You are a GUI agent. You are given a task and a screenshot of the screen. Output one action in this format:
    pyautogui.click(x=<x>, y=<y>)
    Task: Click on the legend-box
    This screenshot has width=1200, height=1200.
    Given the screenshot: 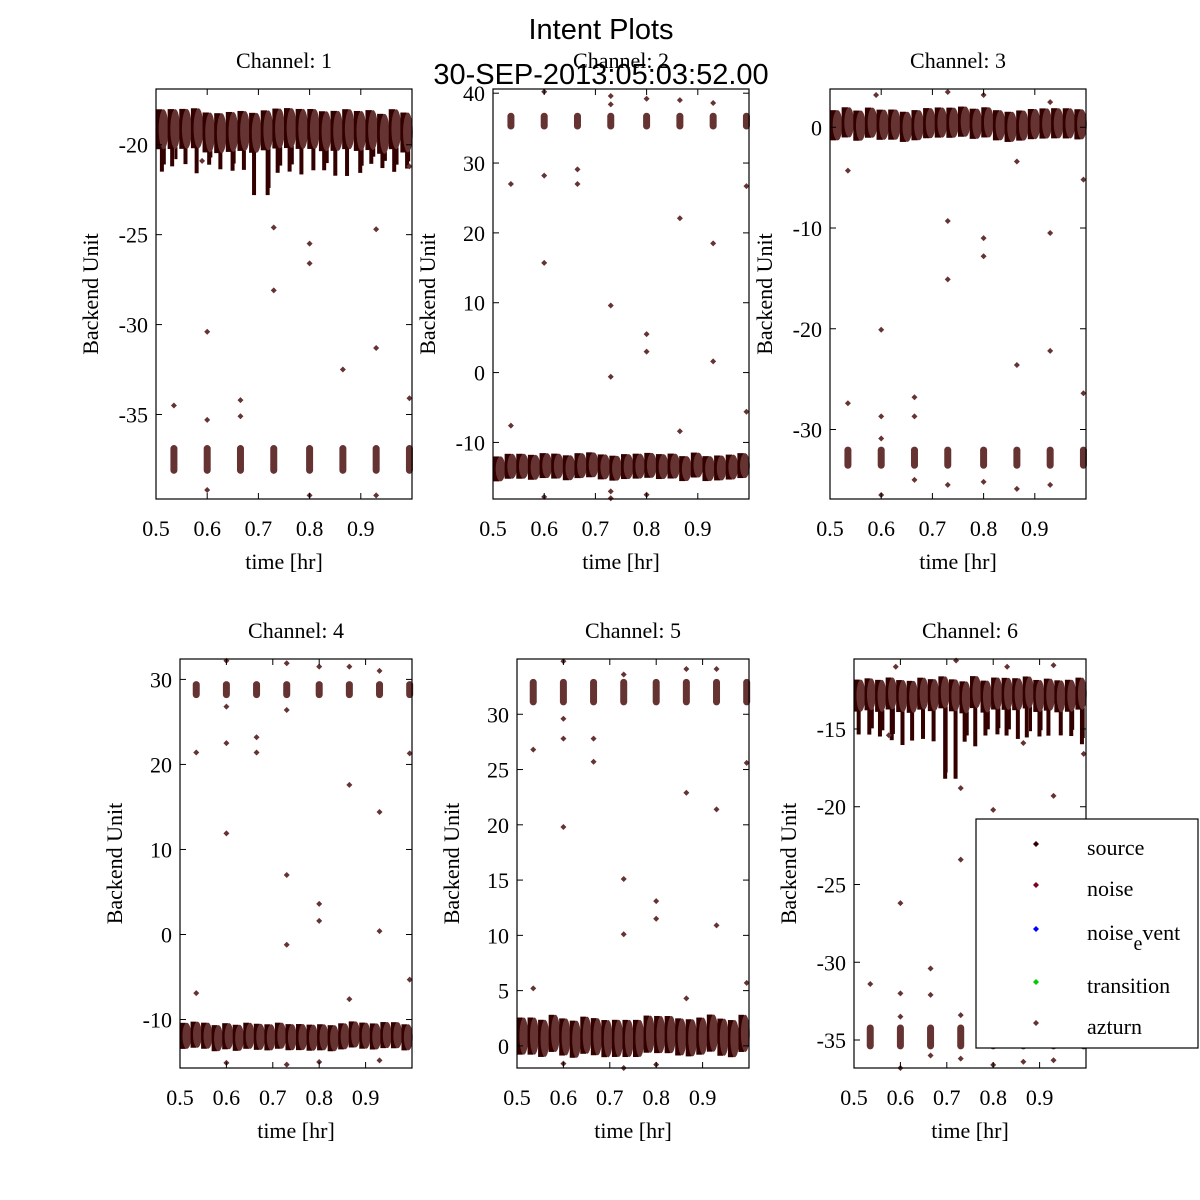 What is the action you would take?
    pyautogui.click(x=1087, y=933)
    